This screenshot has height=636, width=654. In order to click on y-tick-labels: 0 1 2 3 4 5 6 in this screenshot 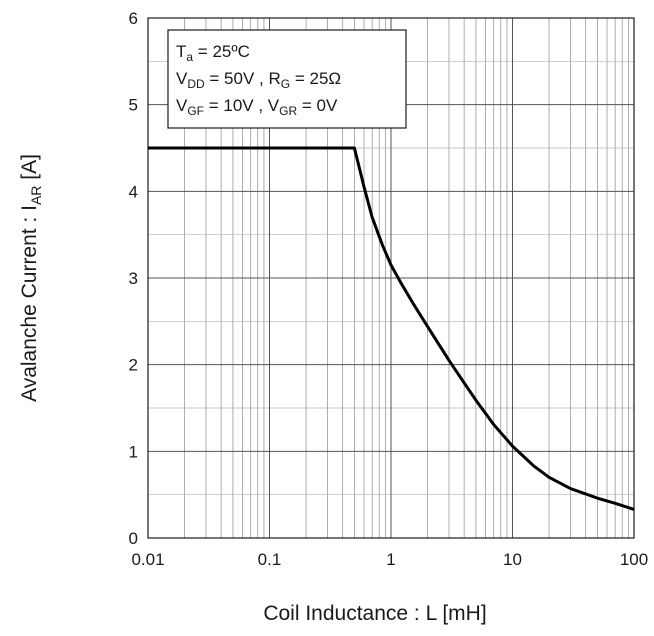, I will do `click(133, 278)`.